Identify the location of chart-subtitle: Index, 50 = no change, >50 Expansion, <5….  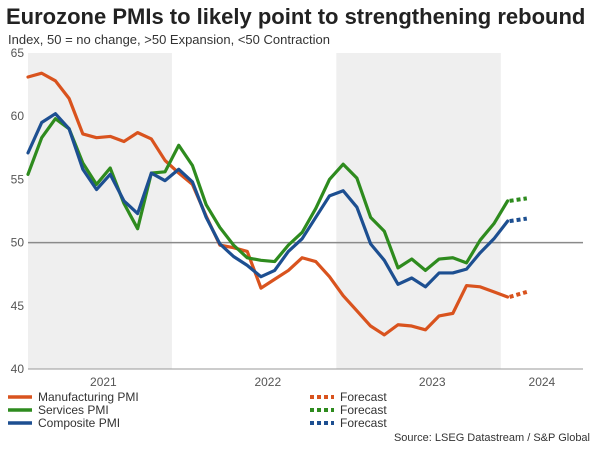
(169, 39).